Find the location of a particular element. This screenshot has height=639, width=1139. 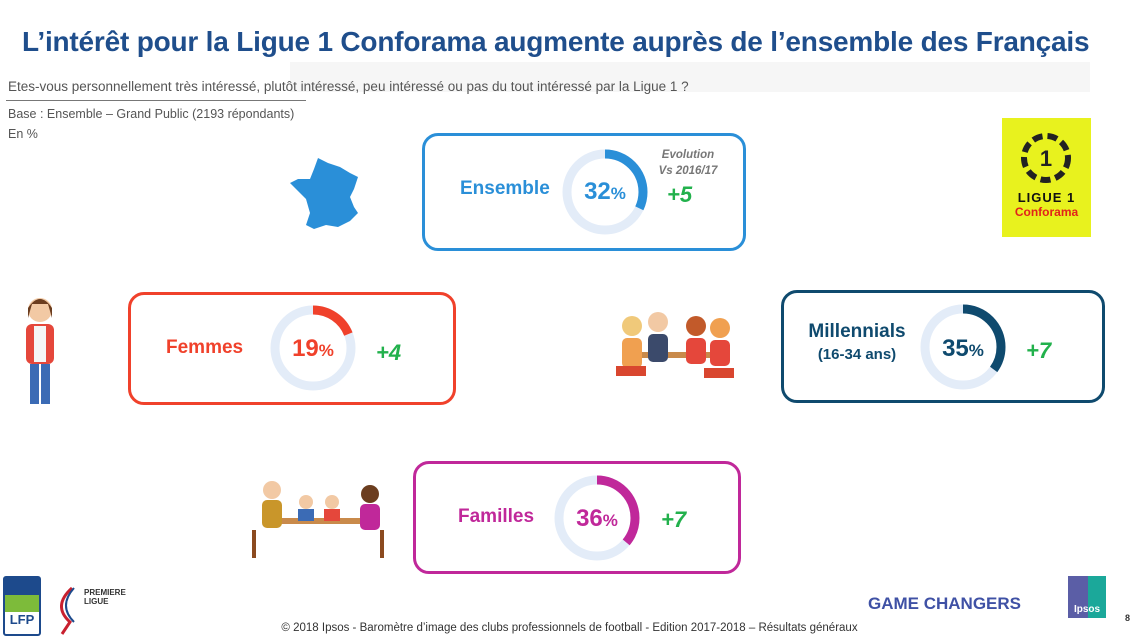

young-people-group-icon is located at coordinates (675, 345).